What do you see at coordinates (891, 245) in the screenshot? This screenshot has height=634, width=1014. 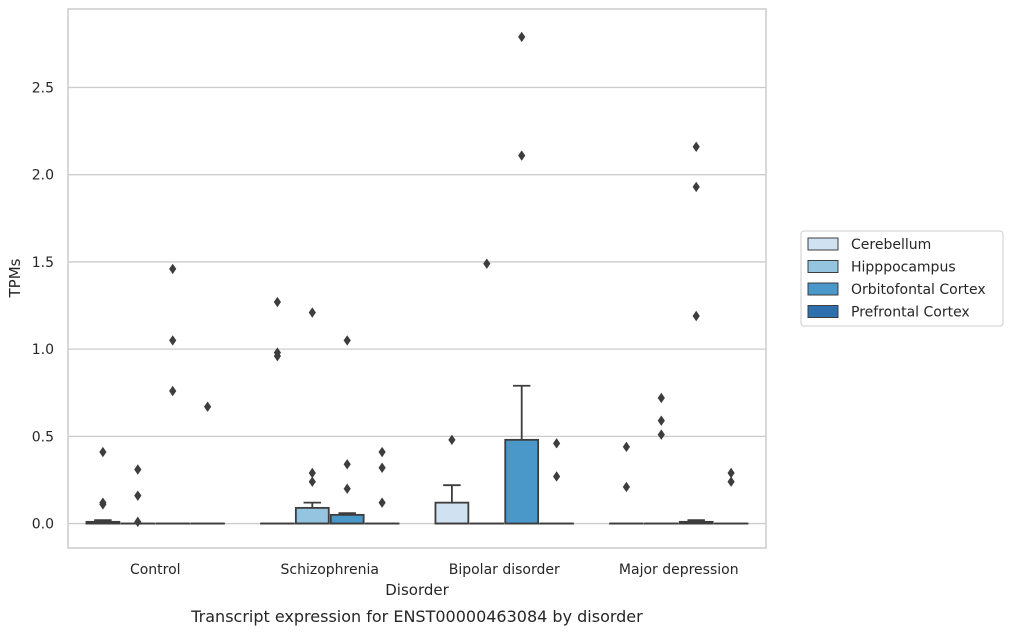 I see `legend-label: Cerebellum` at bounding box center [891, 245].